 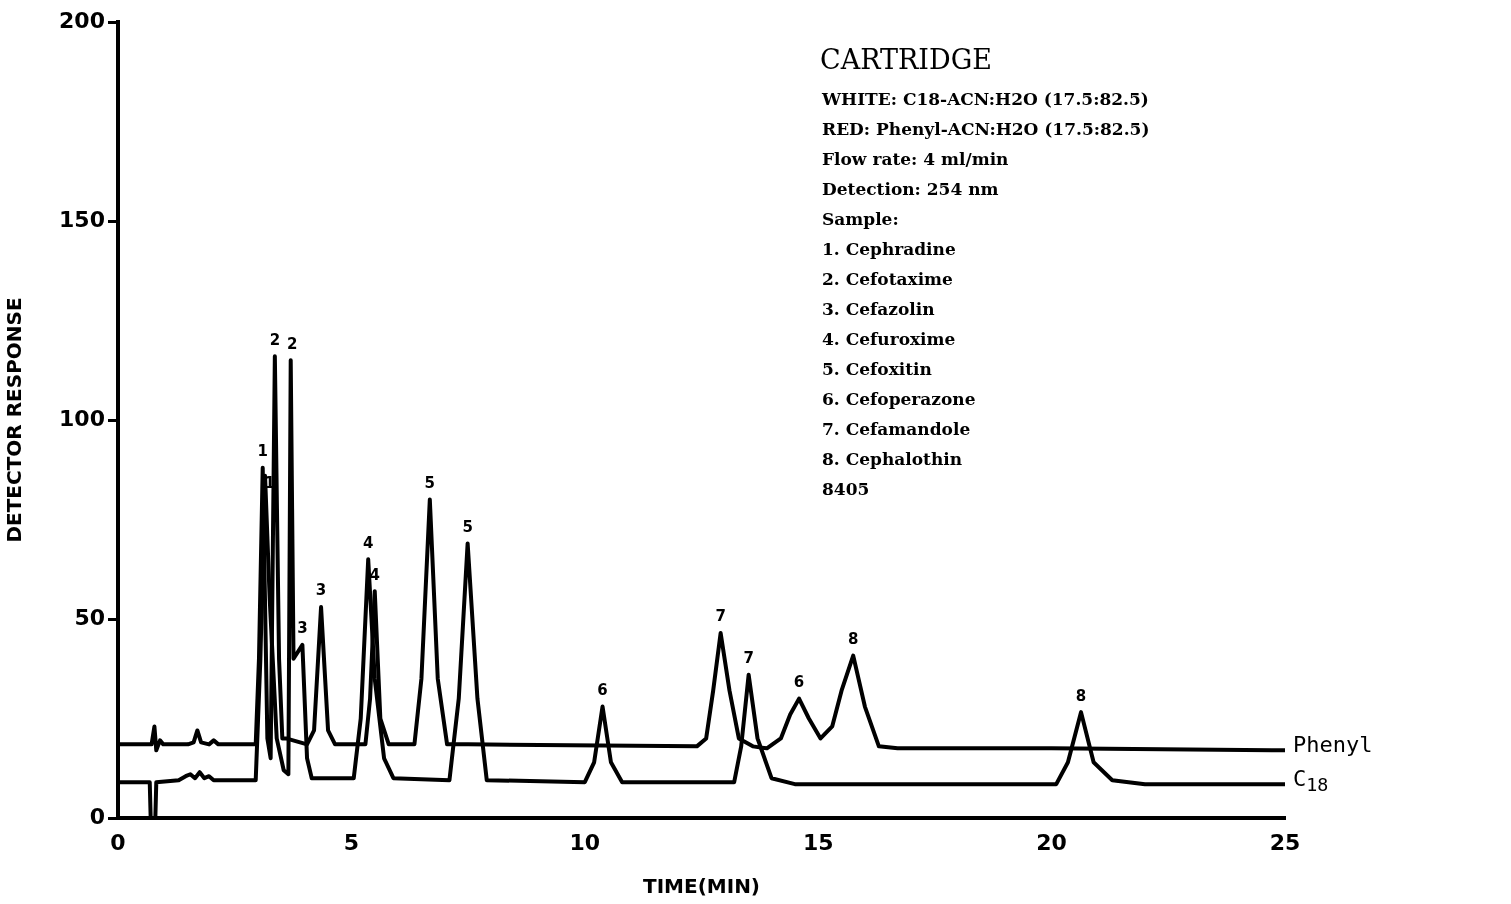 I want to click on annotation: Flow rate: 4 ml/min, so click(x=916, y=159).